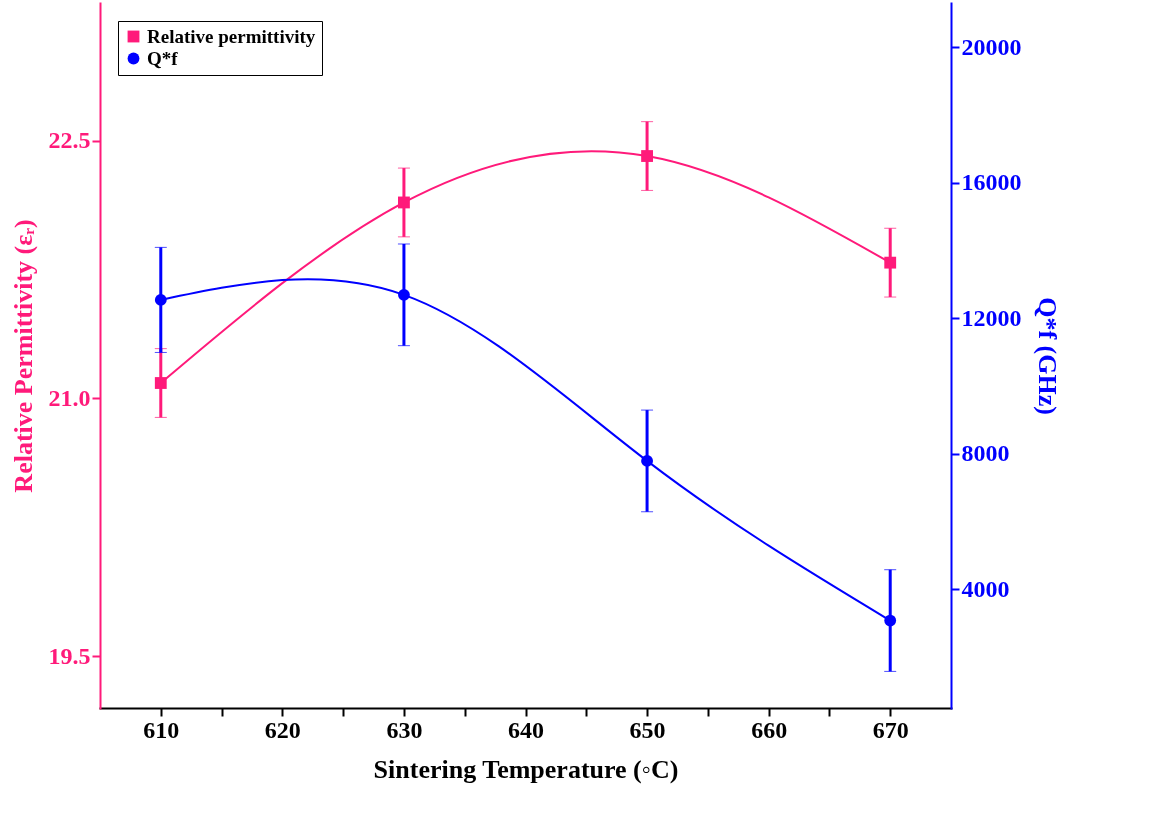 The width and height of the screenshot is (1167, 830). Describe the element at coordinates (985, 453) in the screenshot. I see `y2-tick-label: 8000` at that location.